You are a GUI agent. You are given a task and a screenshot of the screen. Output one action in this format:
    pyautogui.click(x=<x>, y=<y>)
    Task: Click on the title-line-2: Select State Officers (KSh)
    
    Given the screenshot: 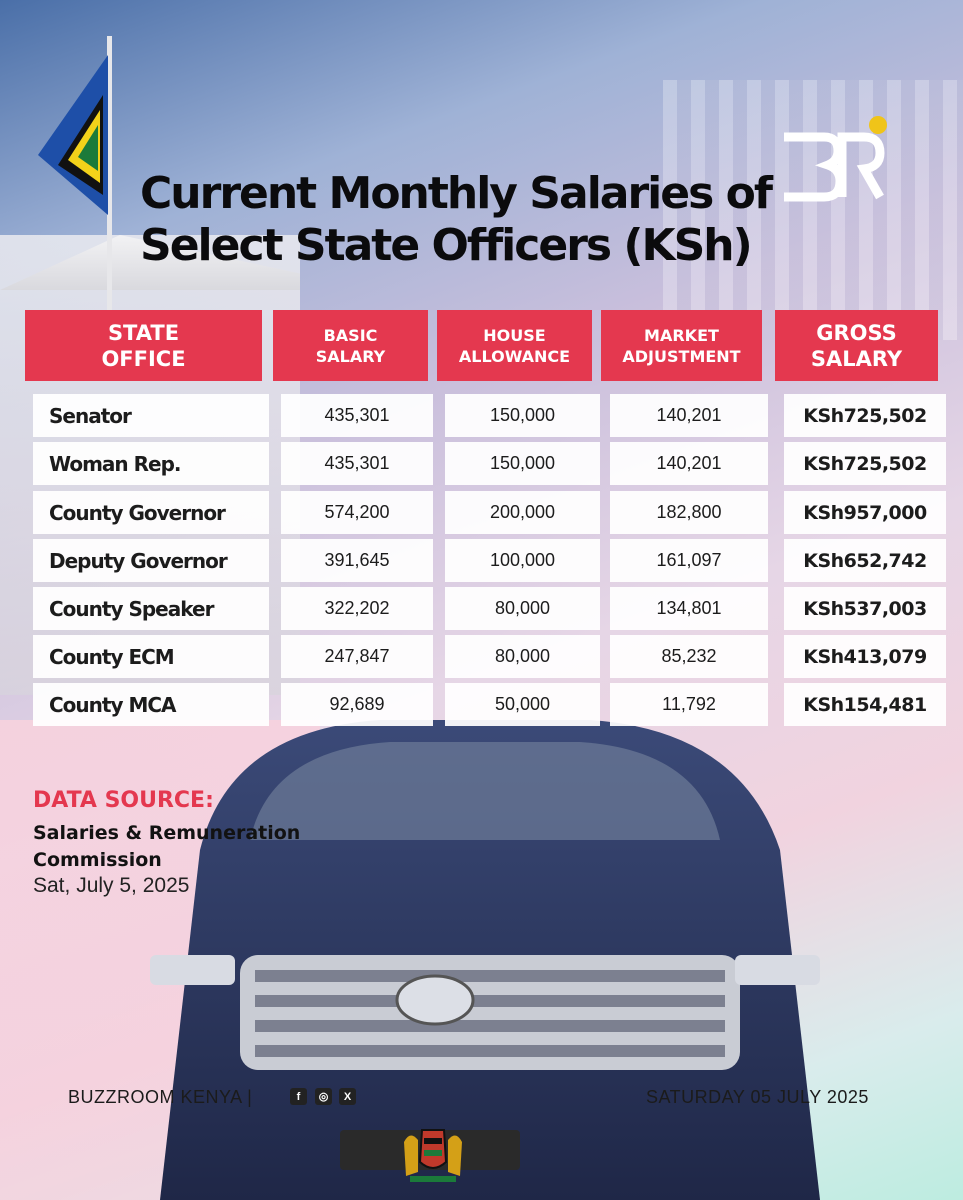 What is the action you would take?
    pyautogui.click(x=446, y=245)
    